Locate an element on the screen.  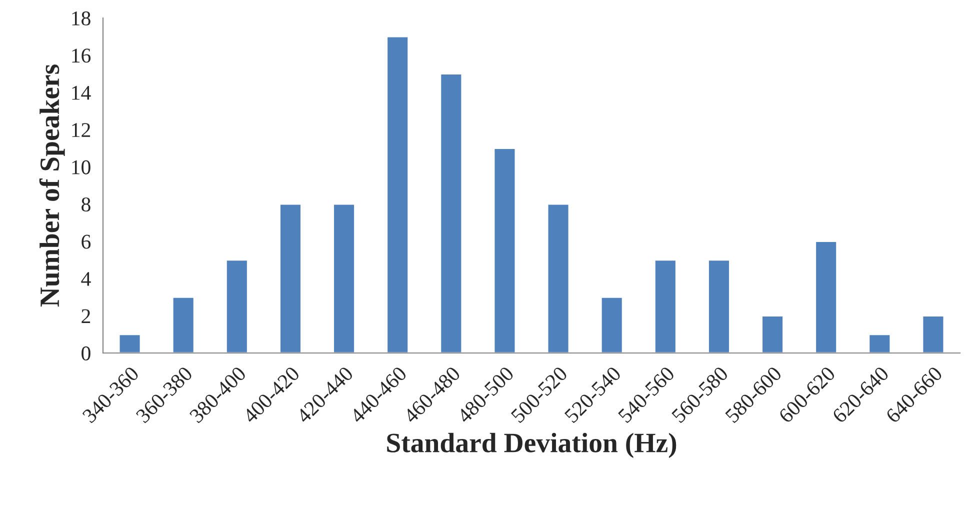
y-tick-label: 16 is located at coordinates (81, 55).